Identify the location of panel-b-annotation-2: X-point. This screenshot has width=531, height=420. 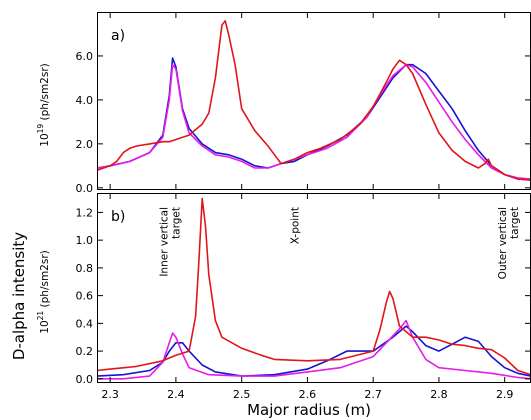
(295, 225).